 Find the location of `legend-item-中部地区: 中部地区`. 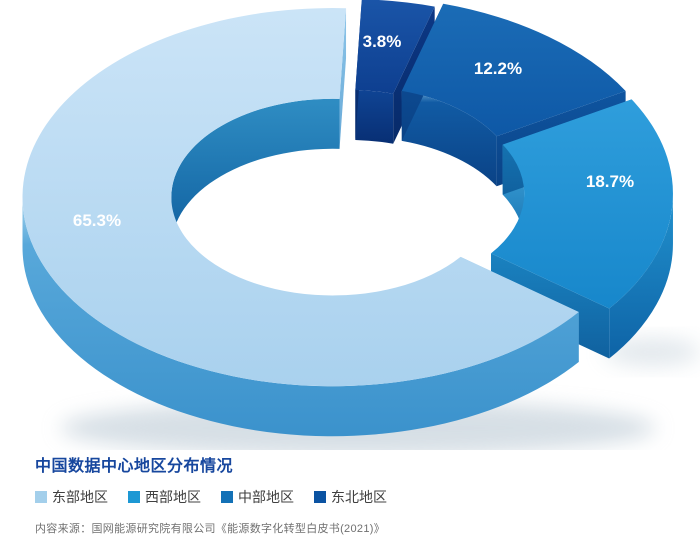

legend-item-中部地区: 中部地区 is located at coordinates (257, 497).